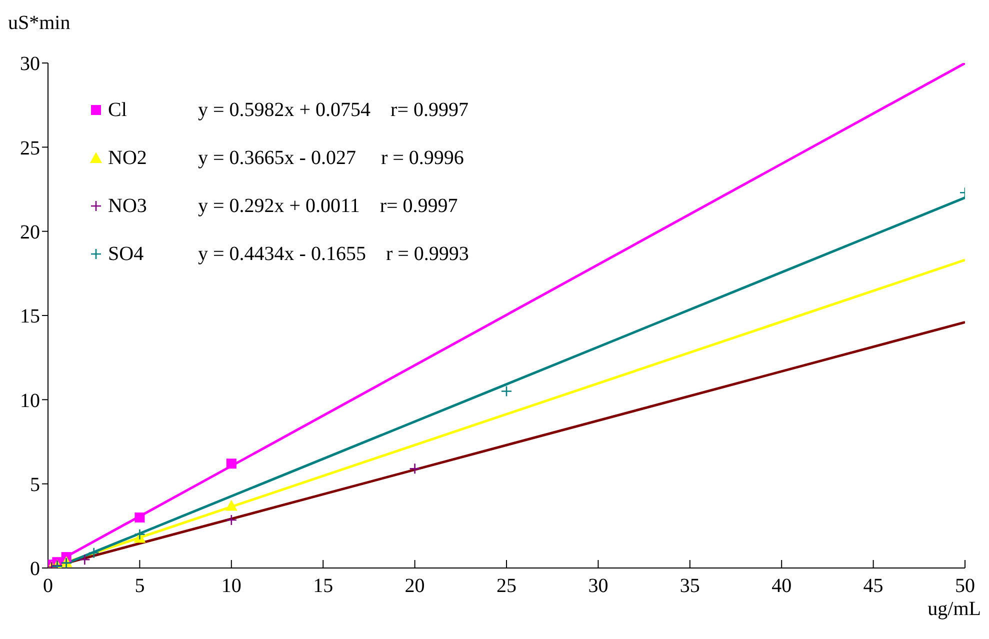 This screenshot has width=989, height=639. I want to click on x-tick-label: 25, so click(506, 586).